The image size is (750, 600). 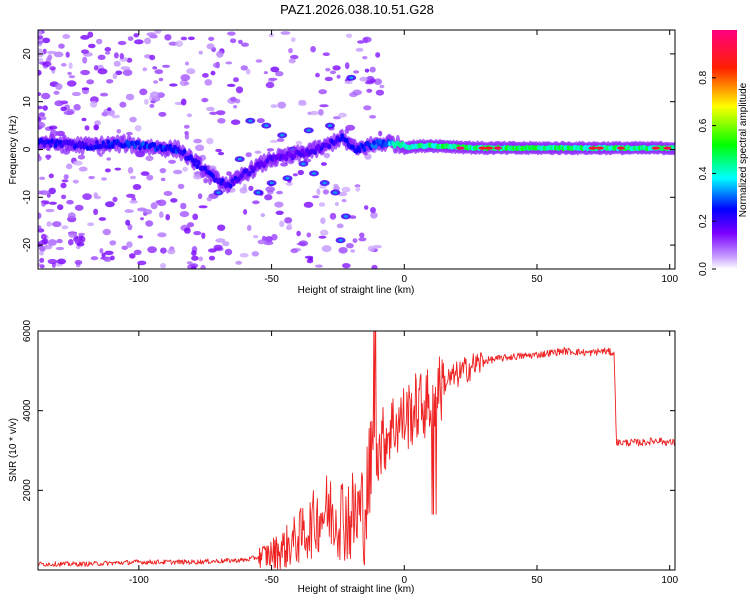 What do you see at coordinates (13, 150) in the screenshot?
I see `spectrogram-y-label: Frequency (Hz)` at bounding box center [13, 150].